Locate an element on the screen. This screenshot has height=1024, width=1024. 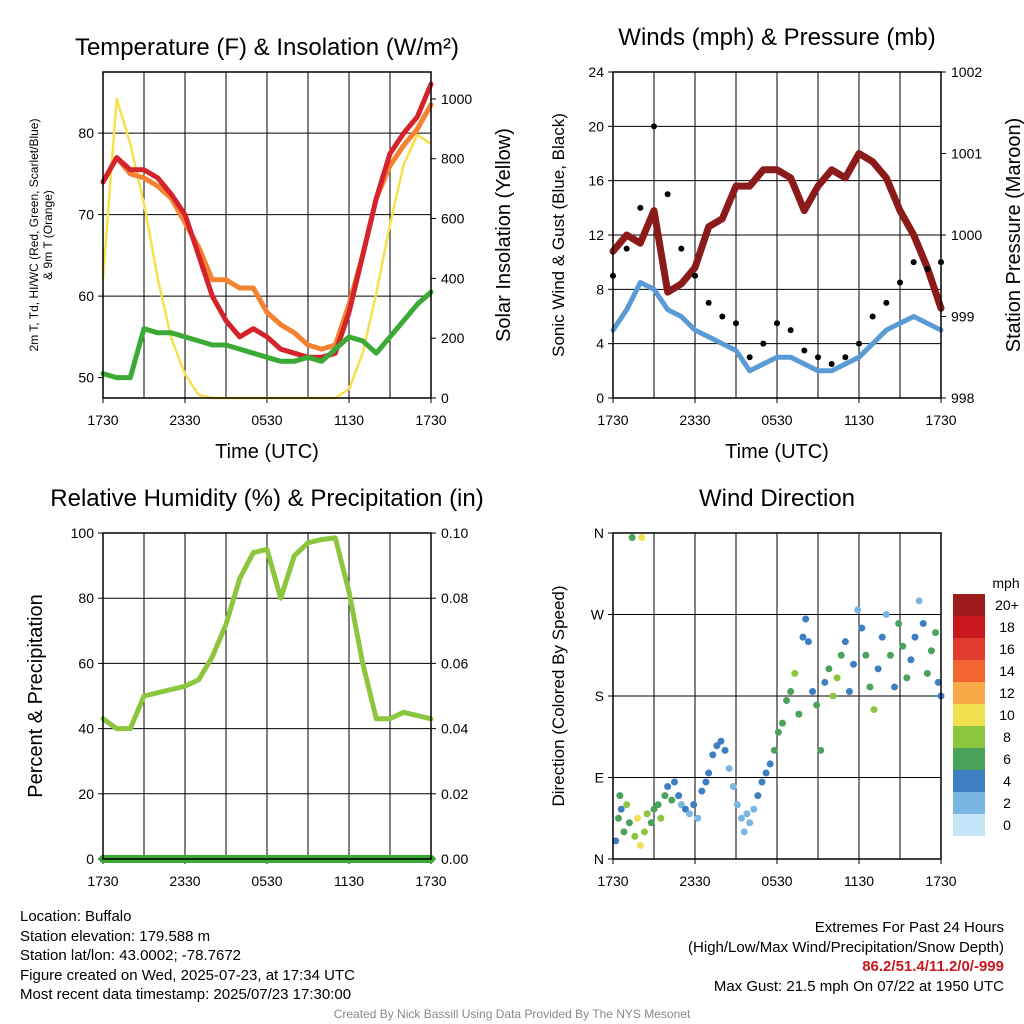
y-tick-label: 4 is located at coordinates (600, 344).